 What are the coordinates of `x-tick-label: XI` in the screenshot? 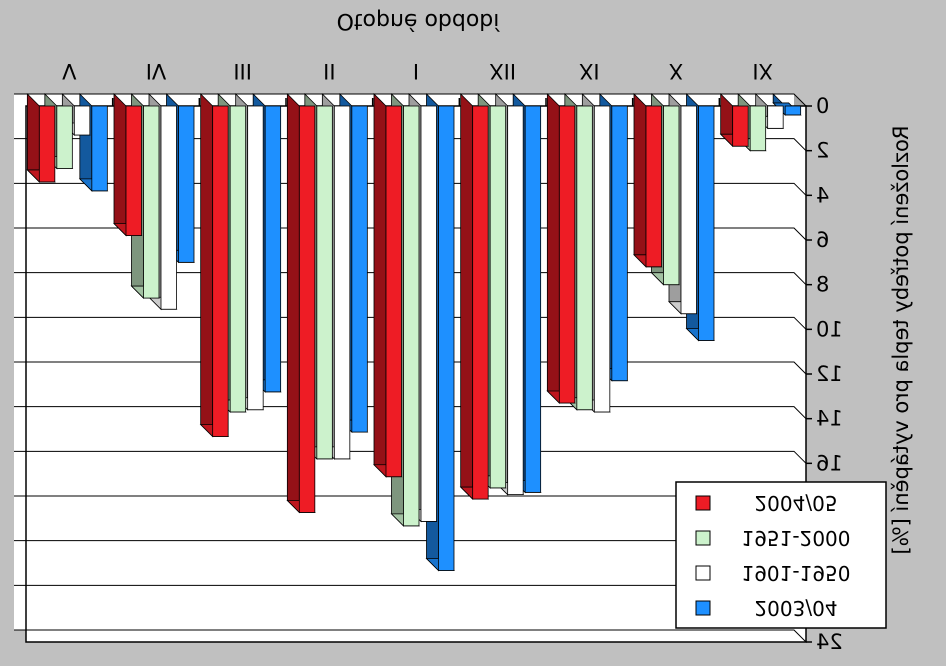 It's located at (589, 71).